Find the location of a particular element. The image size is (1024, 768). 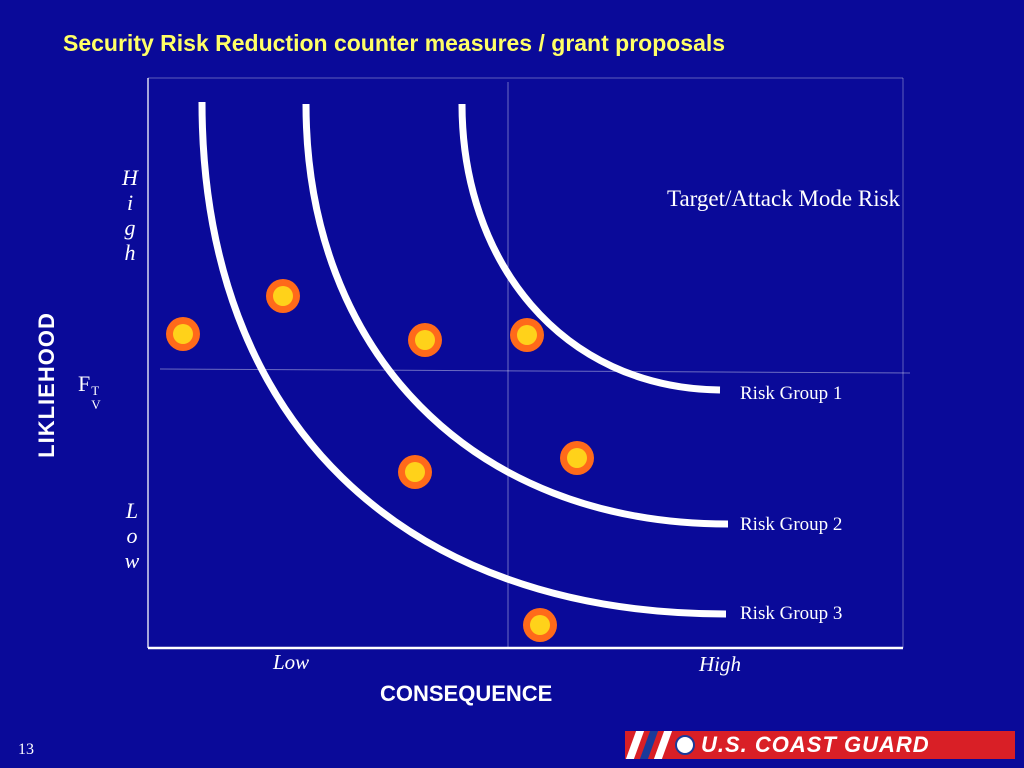

y-axis-label: LIKLIEHOOD is located at coordinates (46, 385).